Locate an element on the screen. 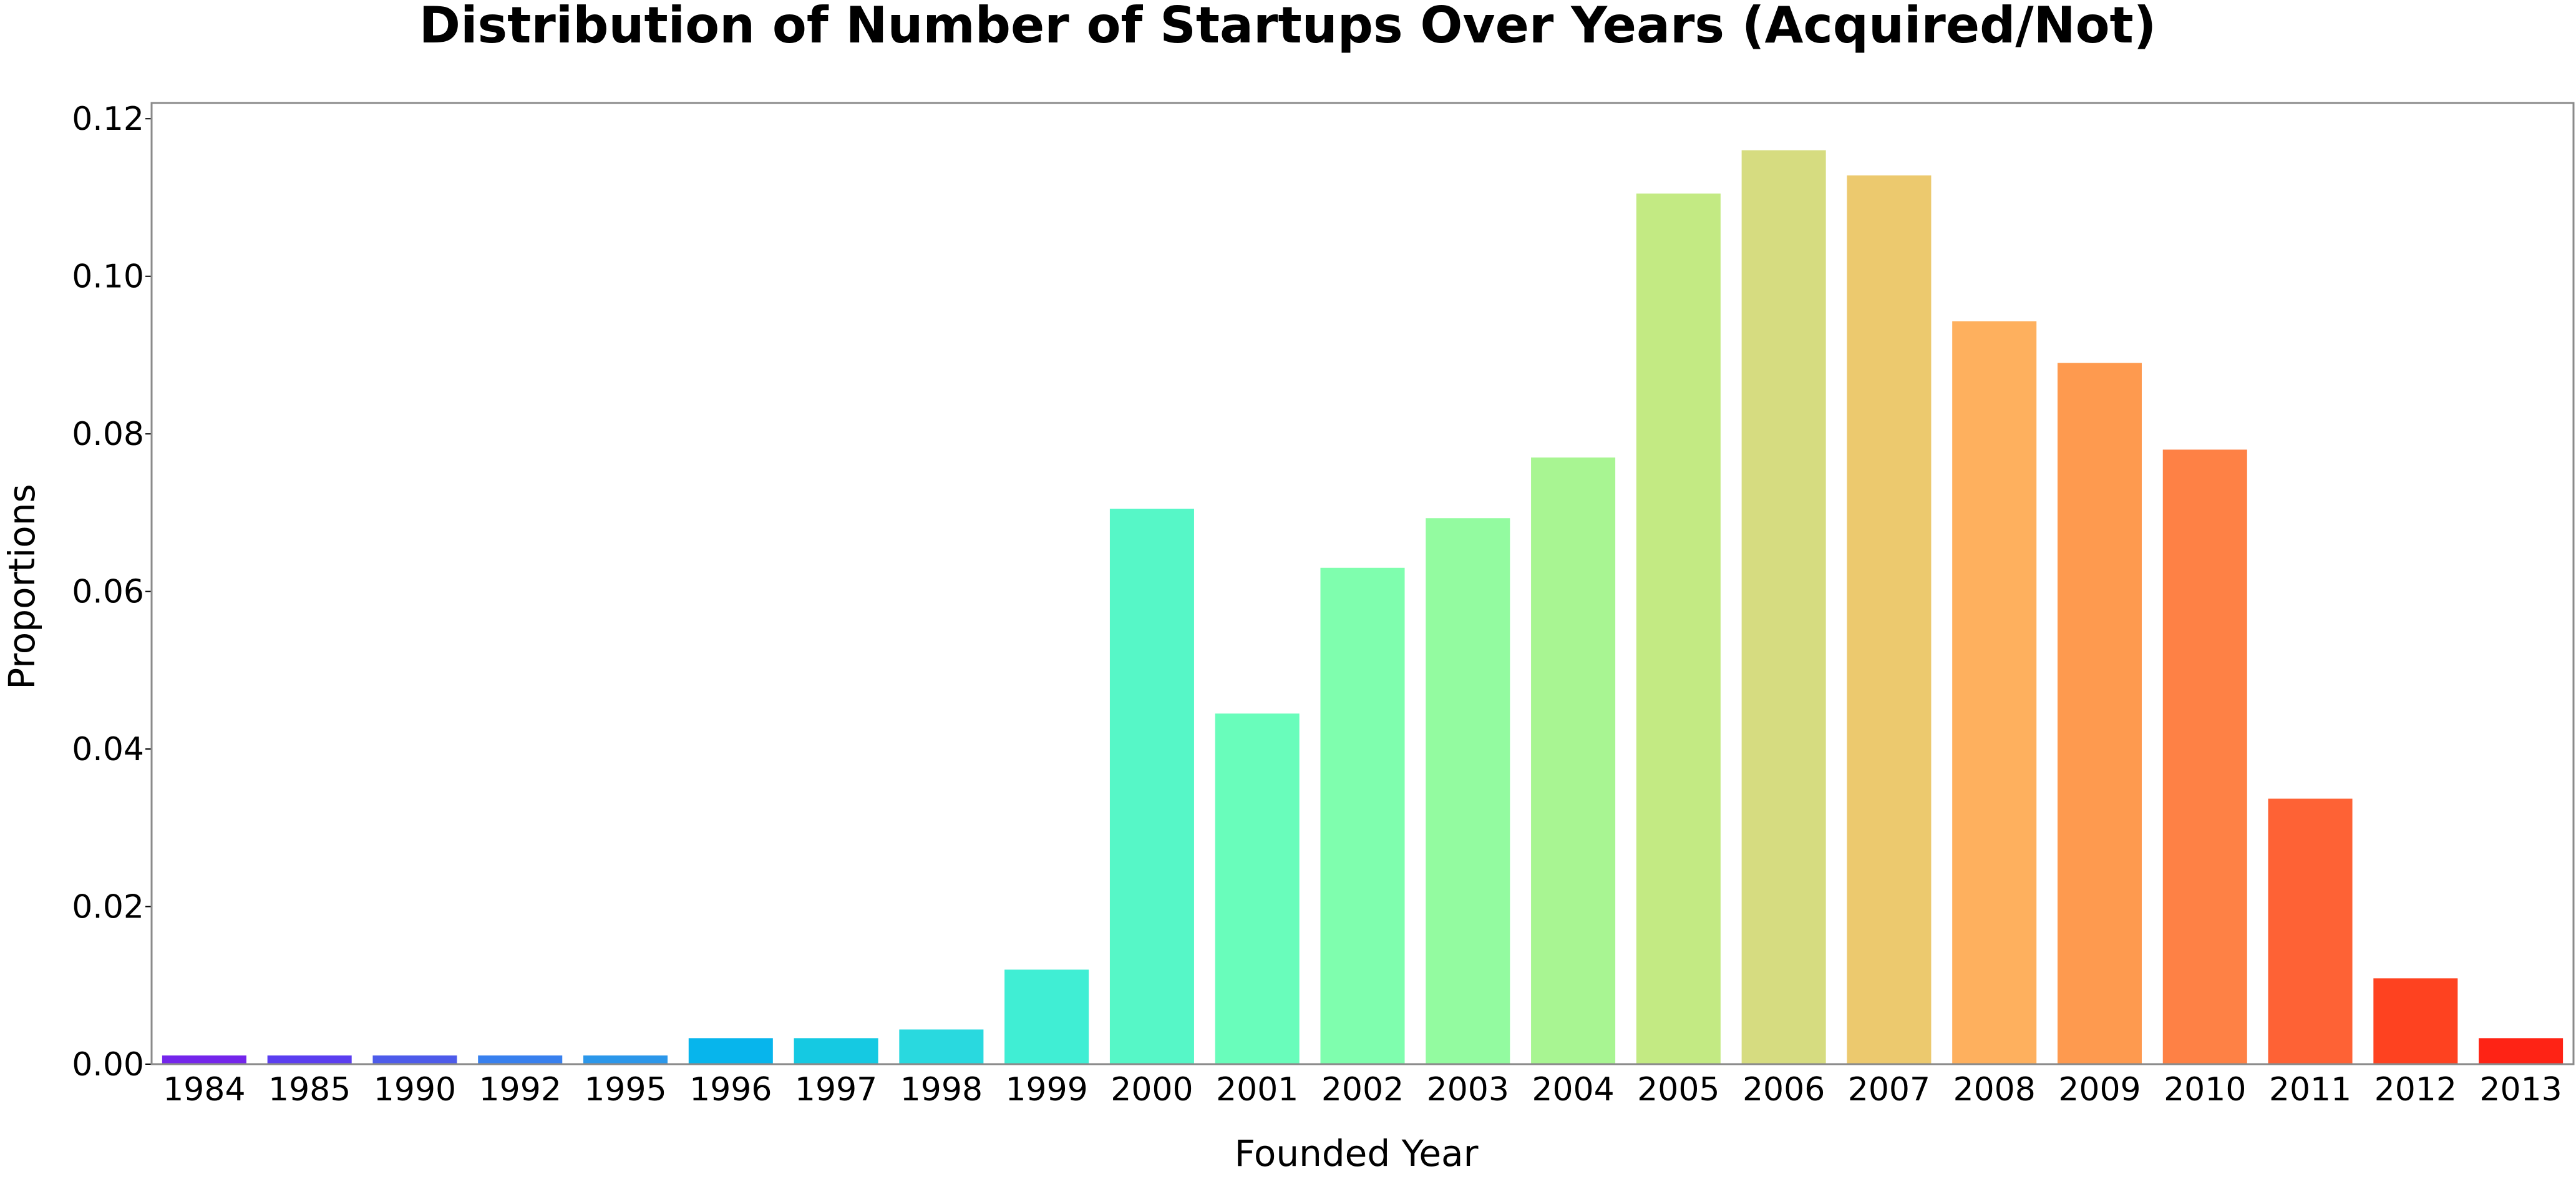 Image resolution: width=2576 pixels, height=1179 pixels. y-tick-label: 0.00 is located at coordinates (108, 1065).